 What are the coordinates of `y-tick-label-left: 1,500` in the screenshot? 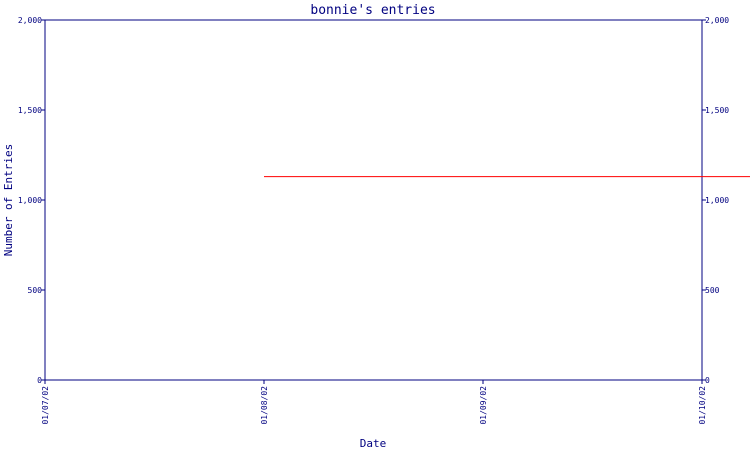 It's located at (30, 110).